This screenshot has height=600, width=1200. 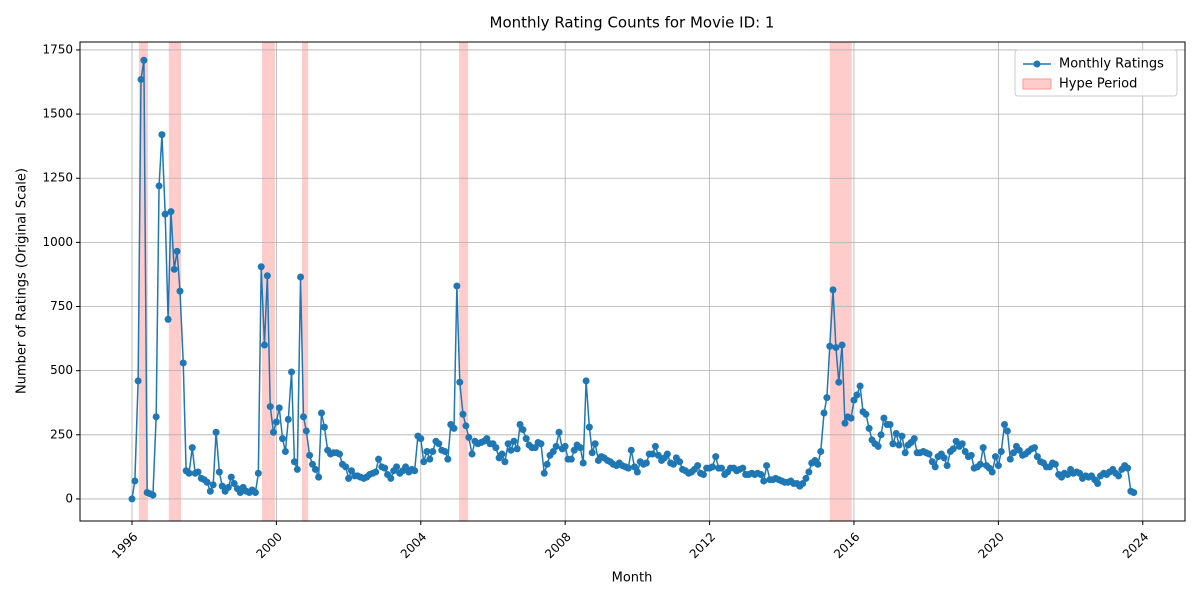 I want to click on x-tick-label: 2020, so click(x=990, y=545).